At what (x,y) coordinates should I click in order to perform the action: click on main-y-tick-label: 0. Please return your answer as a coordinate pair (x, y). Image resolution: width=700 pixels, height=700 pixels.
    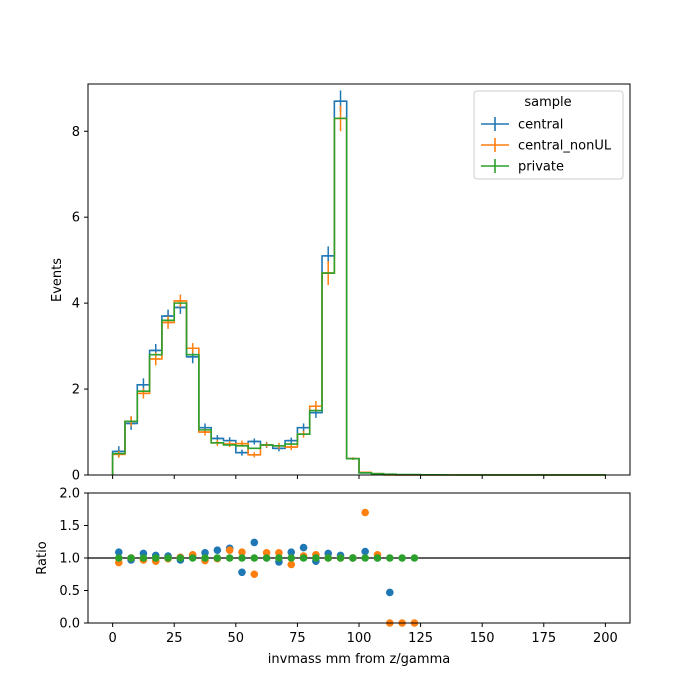
    Looking at the image, I should click on (76, 476).